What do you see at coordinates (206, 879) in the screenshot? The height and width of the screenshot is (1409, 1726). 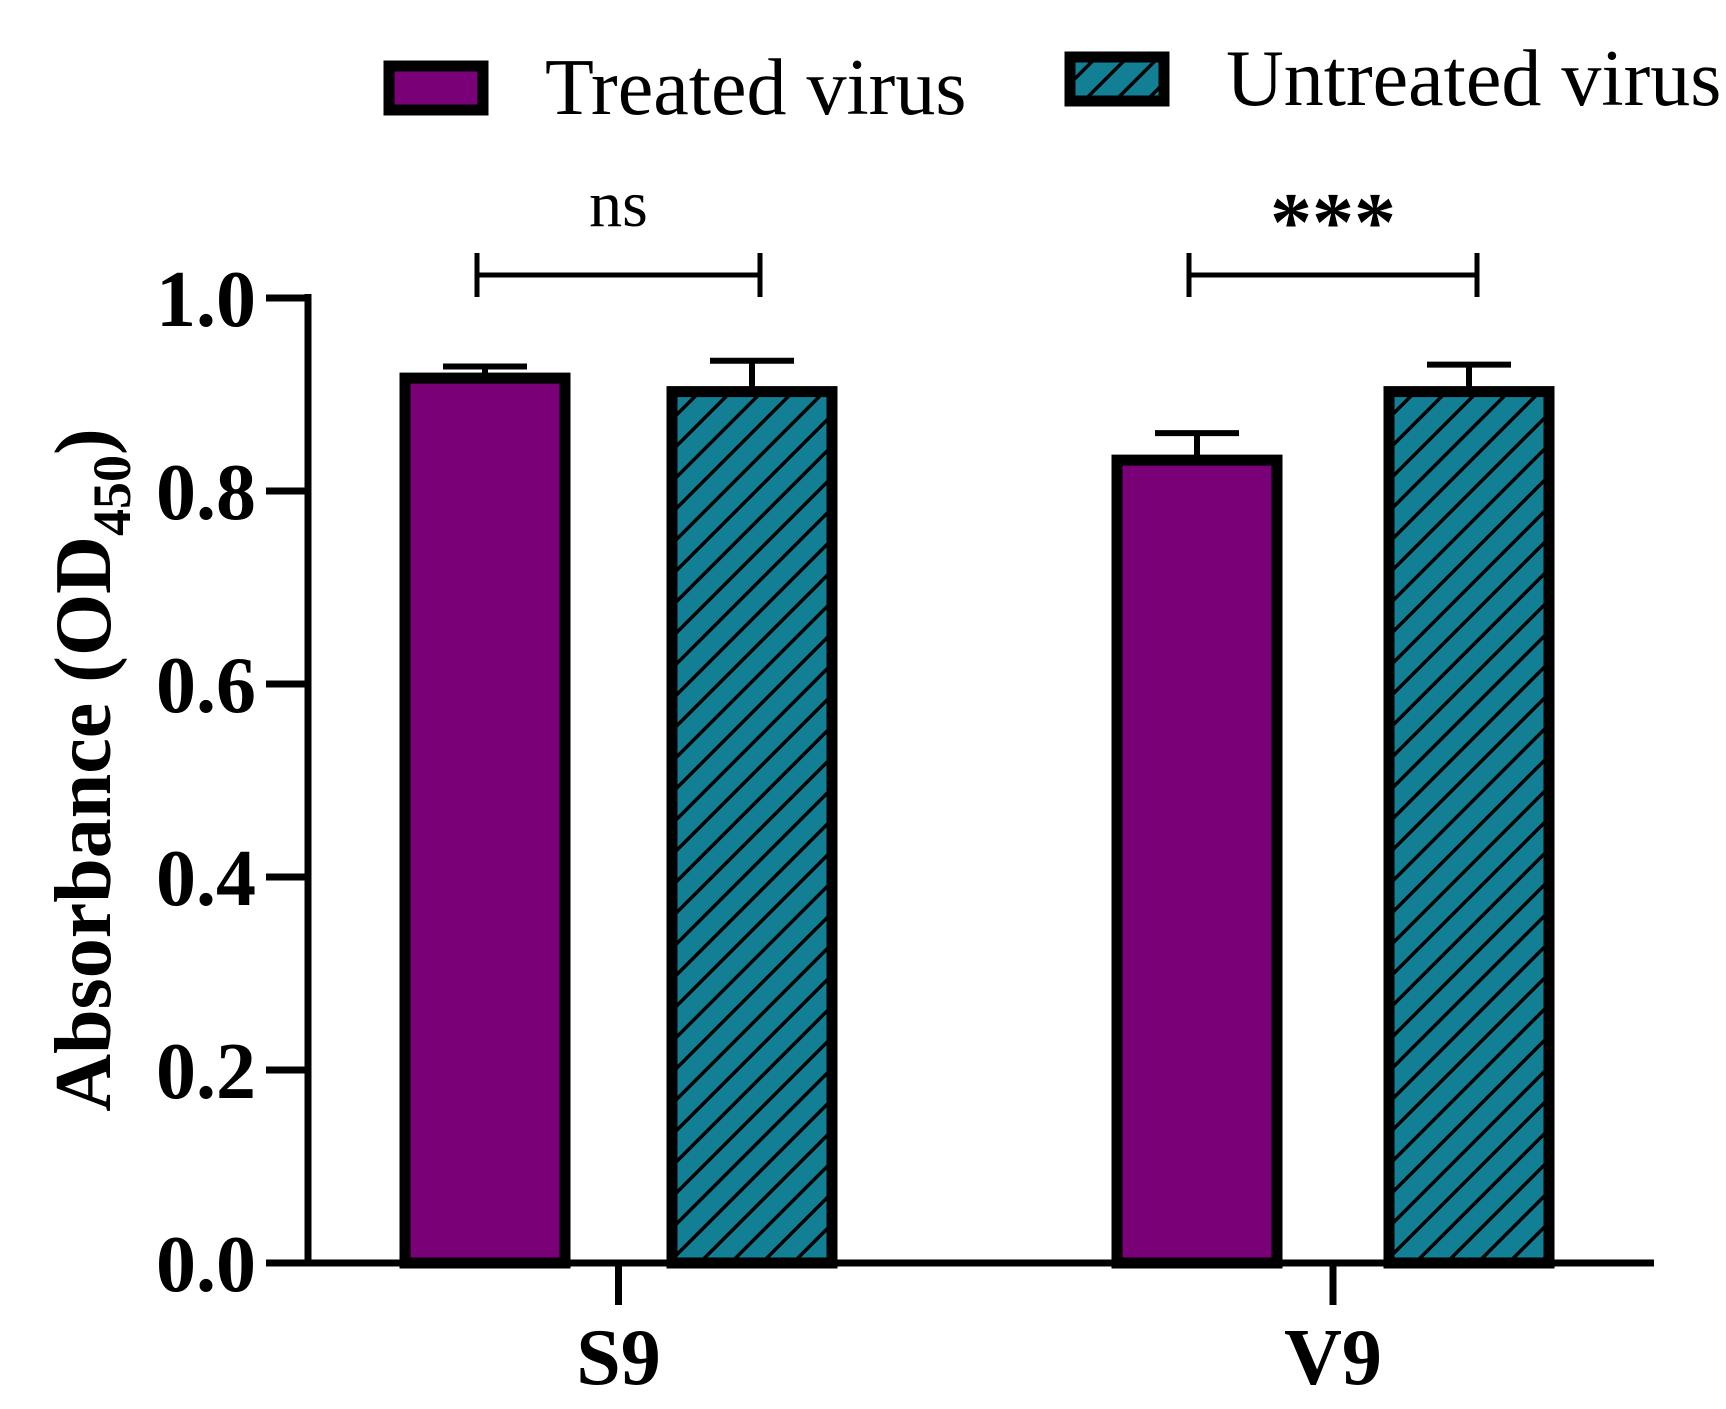 I see `y-tick-label: 0.4` at bounding box center [206, 879].